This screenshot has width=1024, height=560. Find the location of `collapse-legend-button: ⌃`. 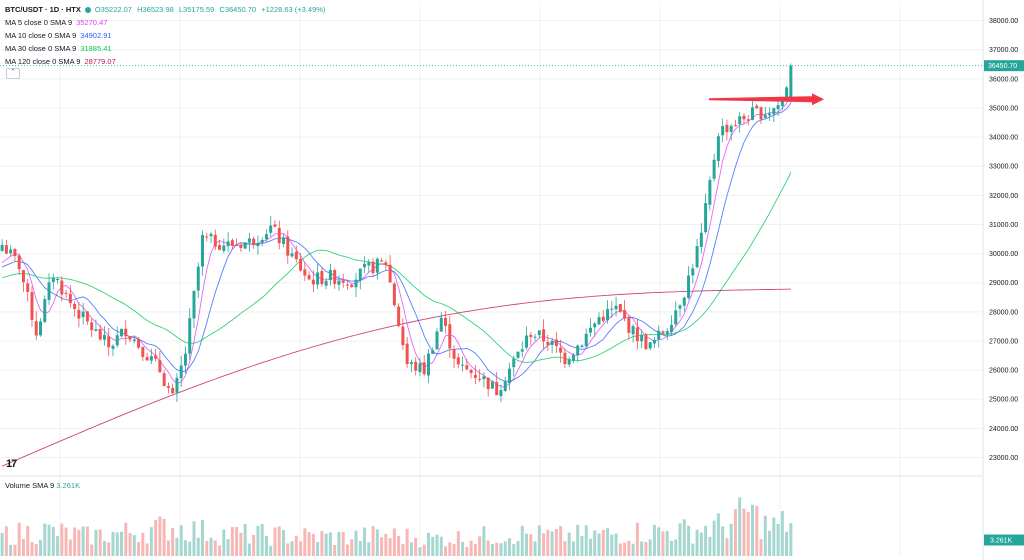

collapse-legend-button: ⌃ is located at coordinates (13, 73).